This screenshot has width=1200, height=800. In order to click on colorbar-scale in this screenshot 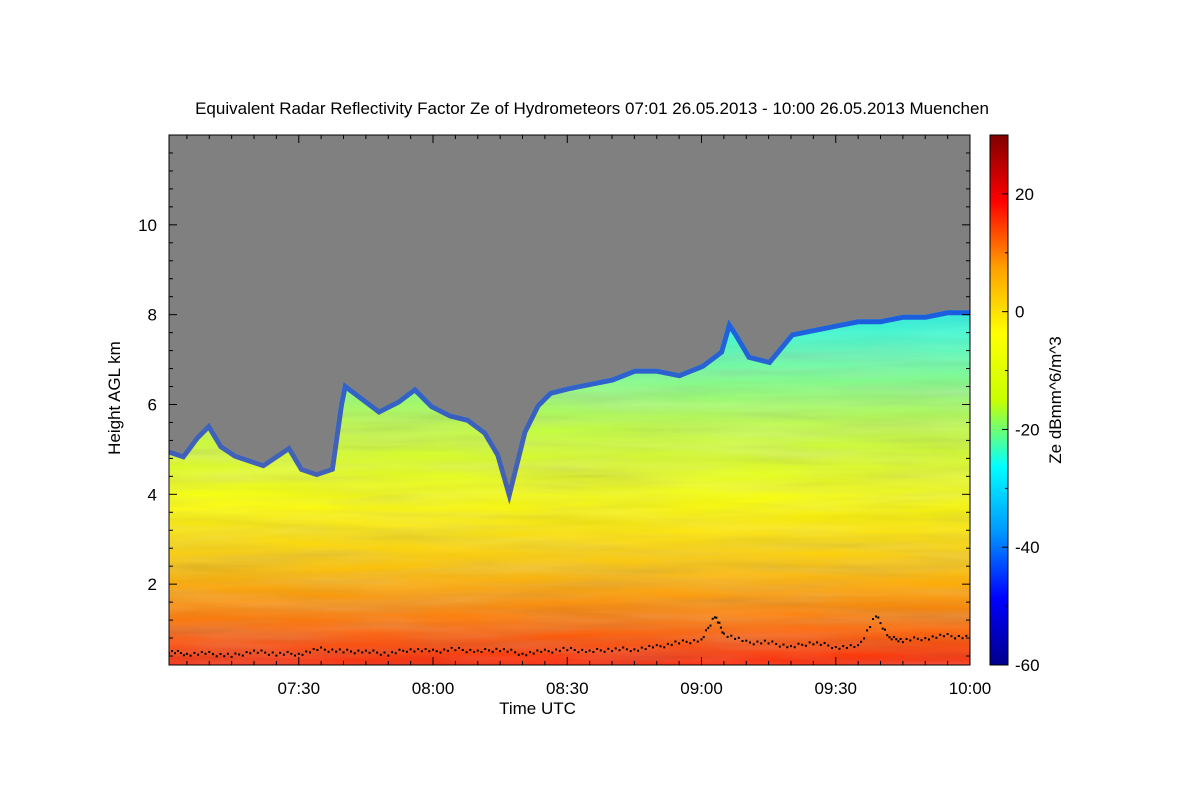, I will do `click(999, 400)`.